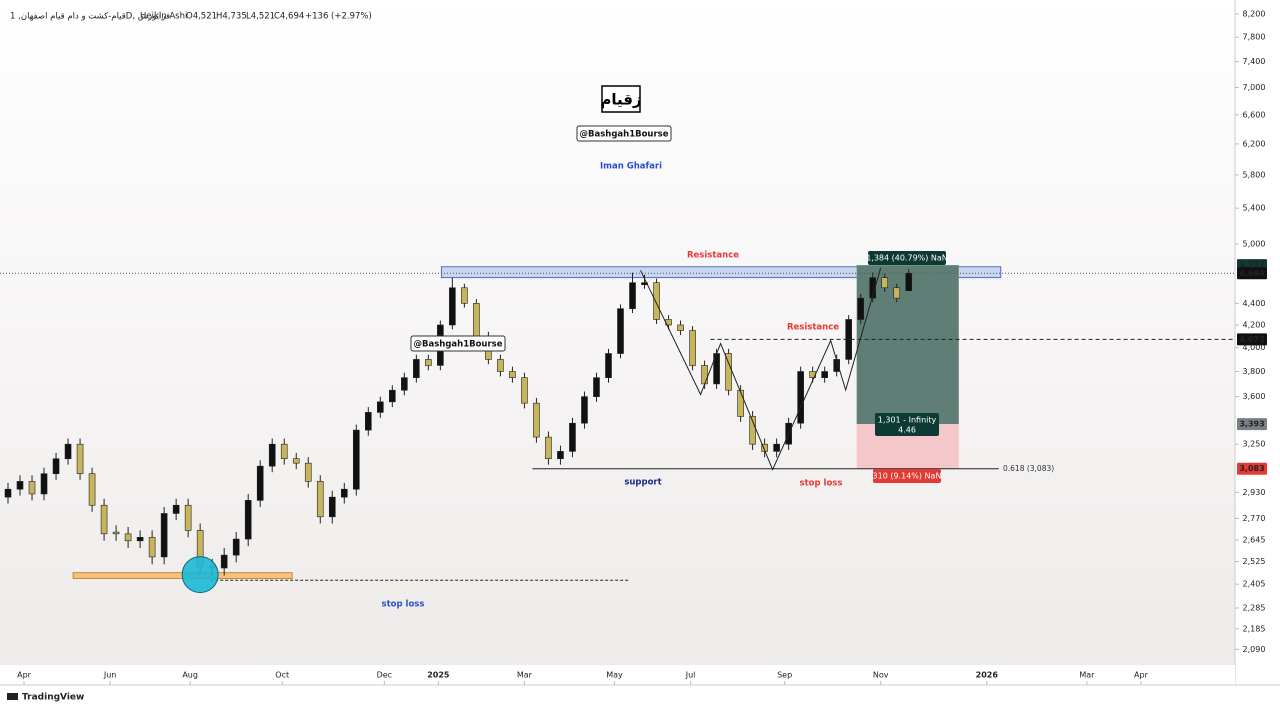 This screenshot has height=709, width=1280. I want to click on x-tick-label: May, so click(614, 675).